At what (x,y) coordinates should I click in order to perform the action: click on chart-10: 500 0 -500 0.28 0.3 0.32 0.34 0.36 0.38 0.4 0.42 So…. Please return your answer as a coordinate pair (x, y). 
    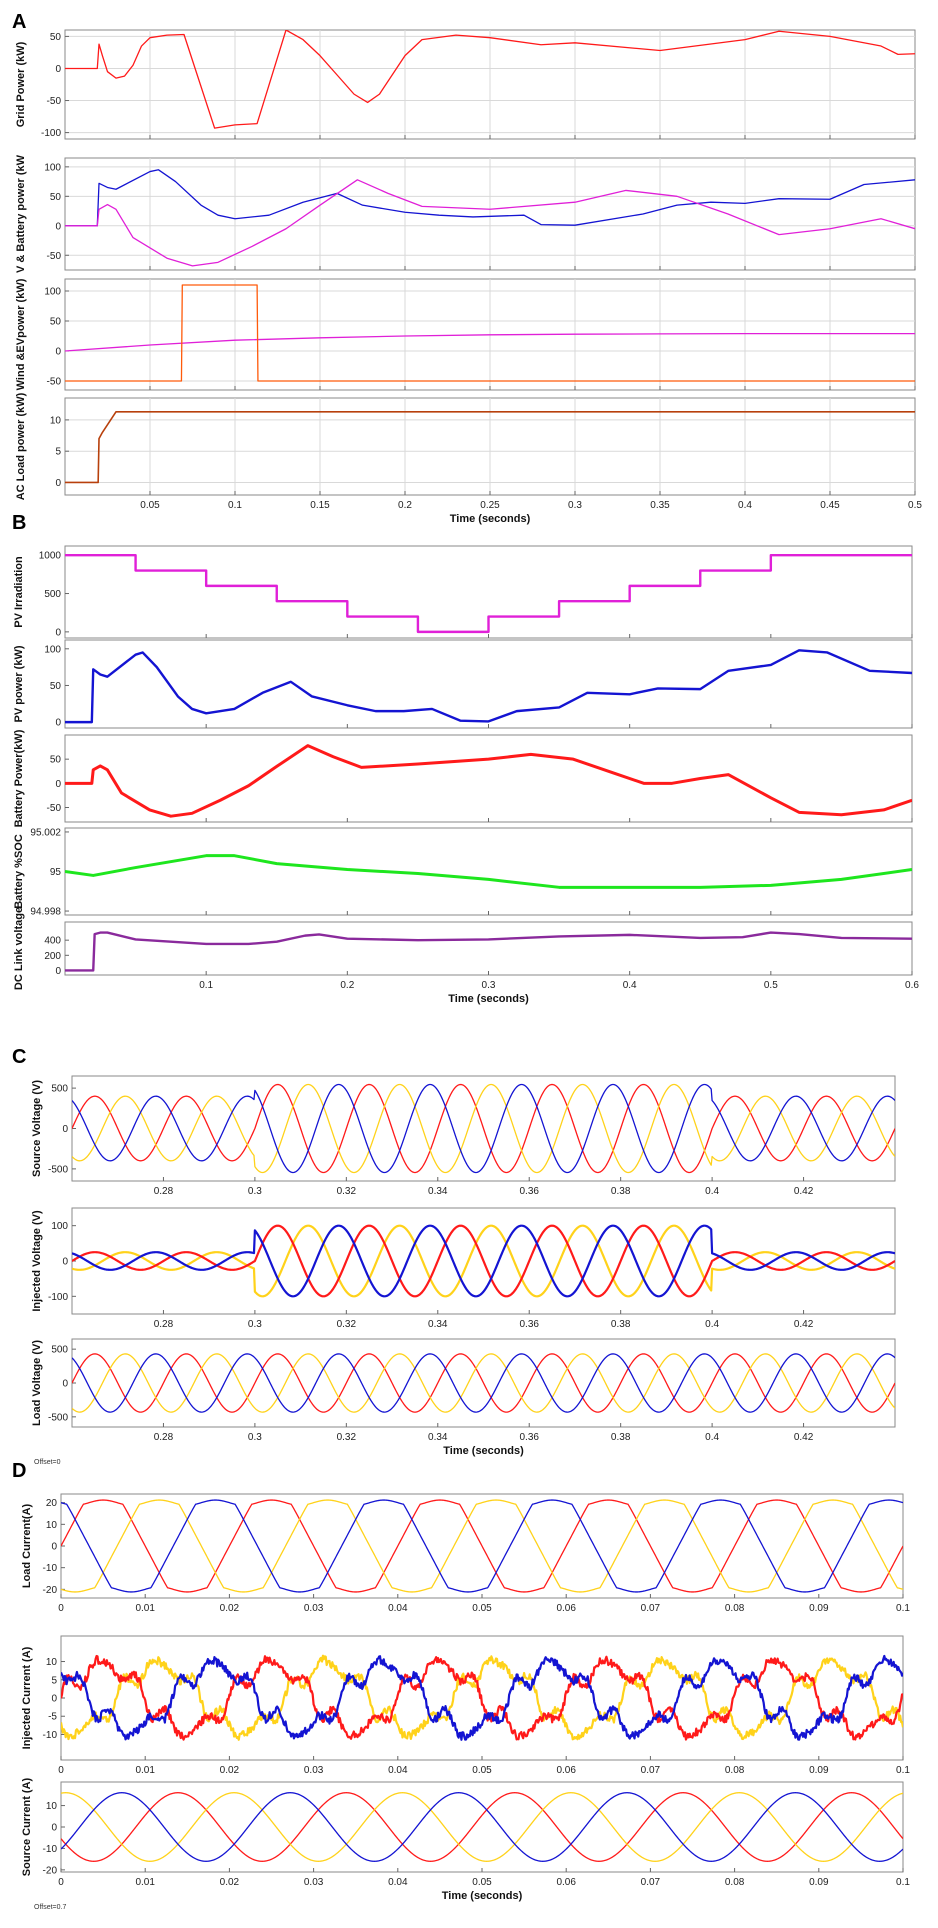
    Looking at the image, I should click on (463, 1136).